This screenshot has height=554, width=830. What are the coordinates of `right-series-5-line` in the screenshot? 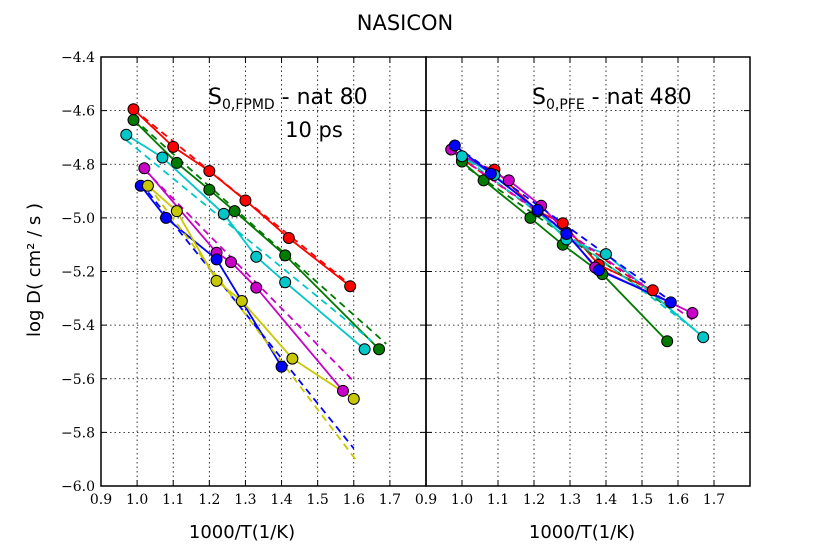 It's located at (563, 224).